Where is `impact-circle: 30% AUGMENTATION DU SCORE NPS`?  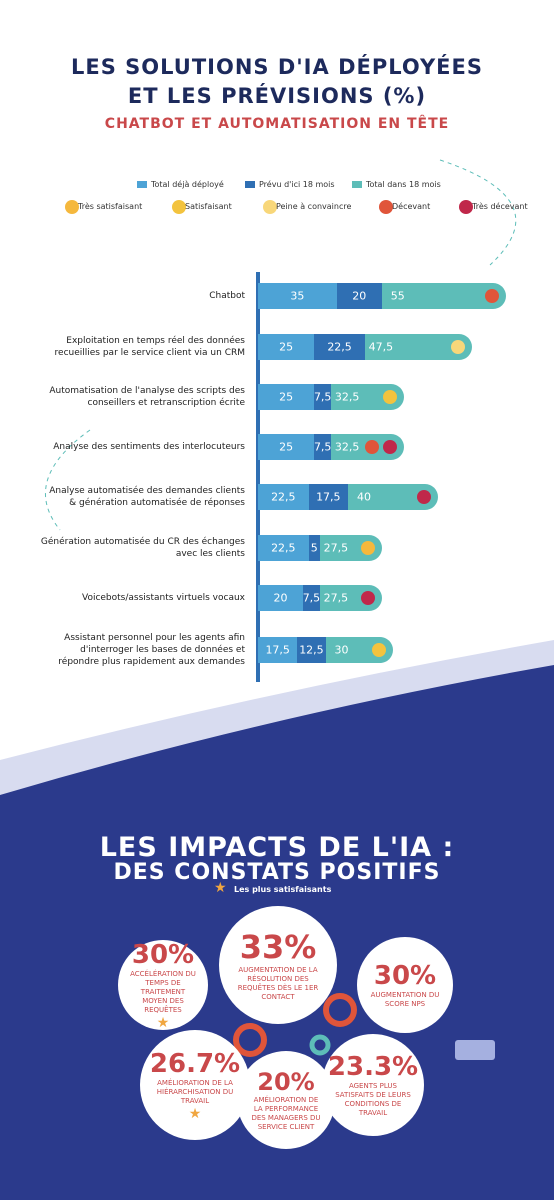 impact-circle: 30% AUGMENTATION DU SCORE NPS is located at coordinates (405, 985).